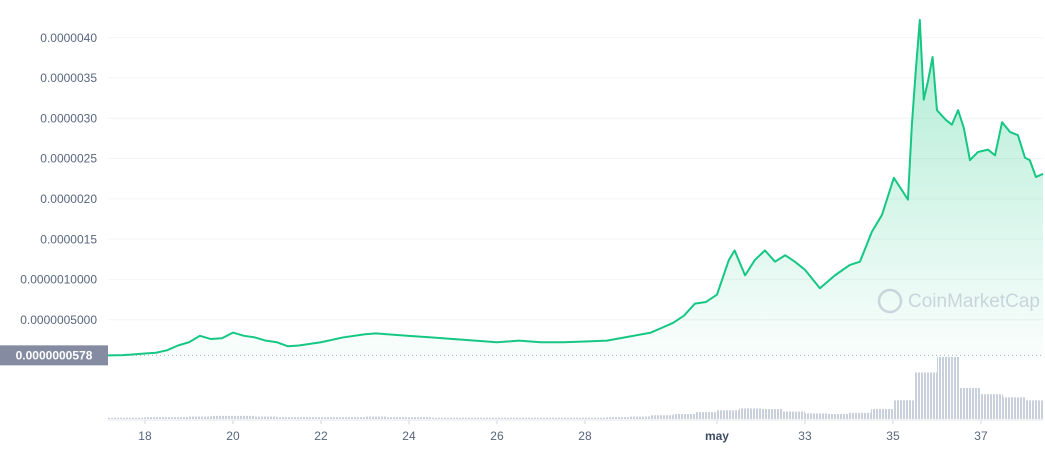 The image size is (1045, 455). What do you see at coordinates (68, 239) in the screenshot?
I see `y-tick-label: 0.0000015` at bounding box center [68, 239].